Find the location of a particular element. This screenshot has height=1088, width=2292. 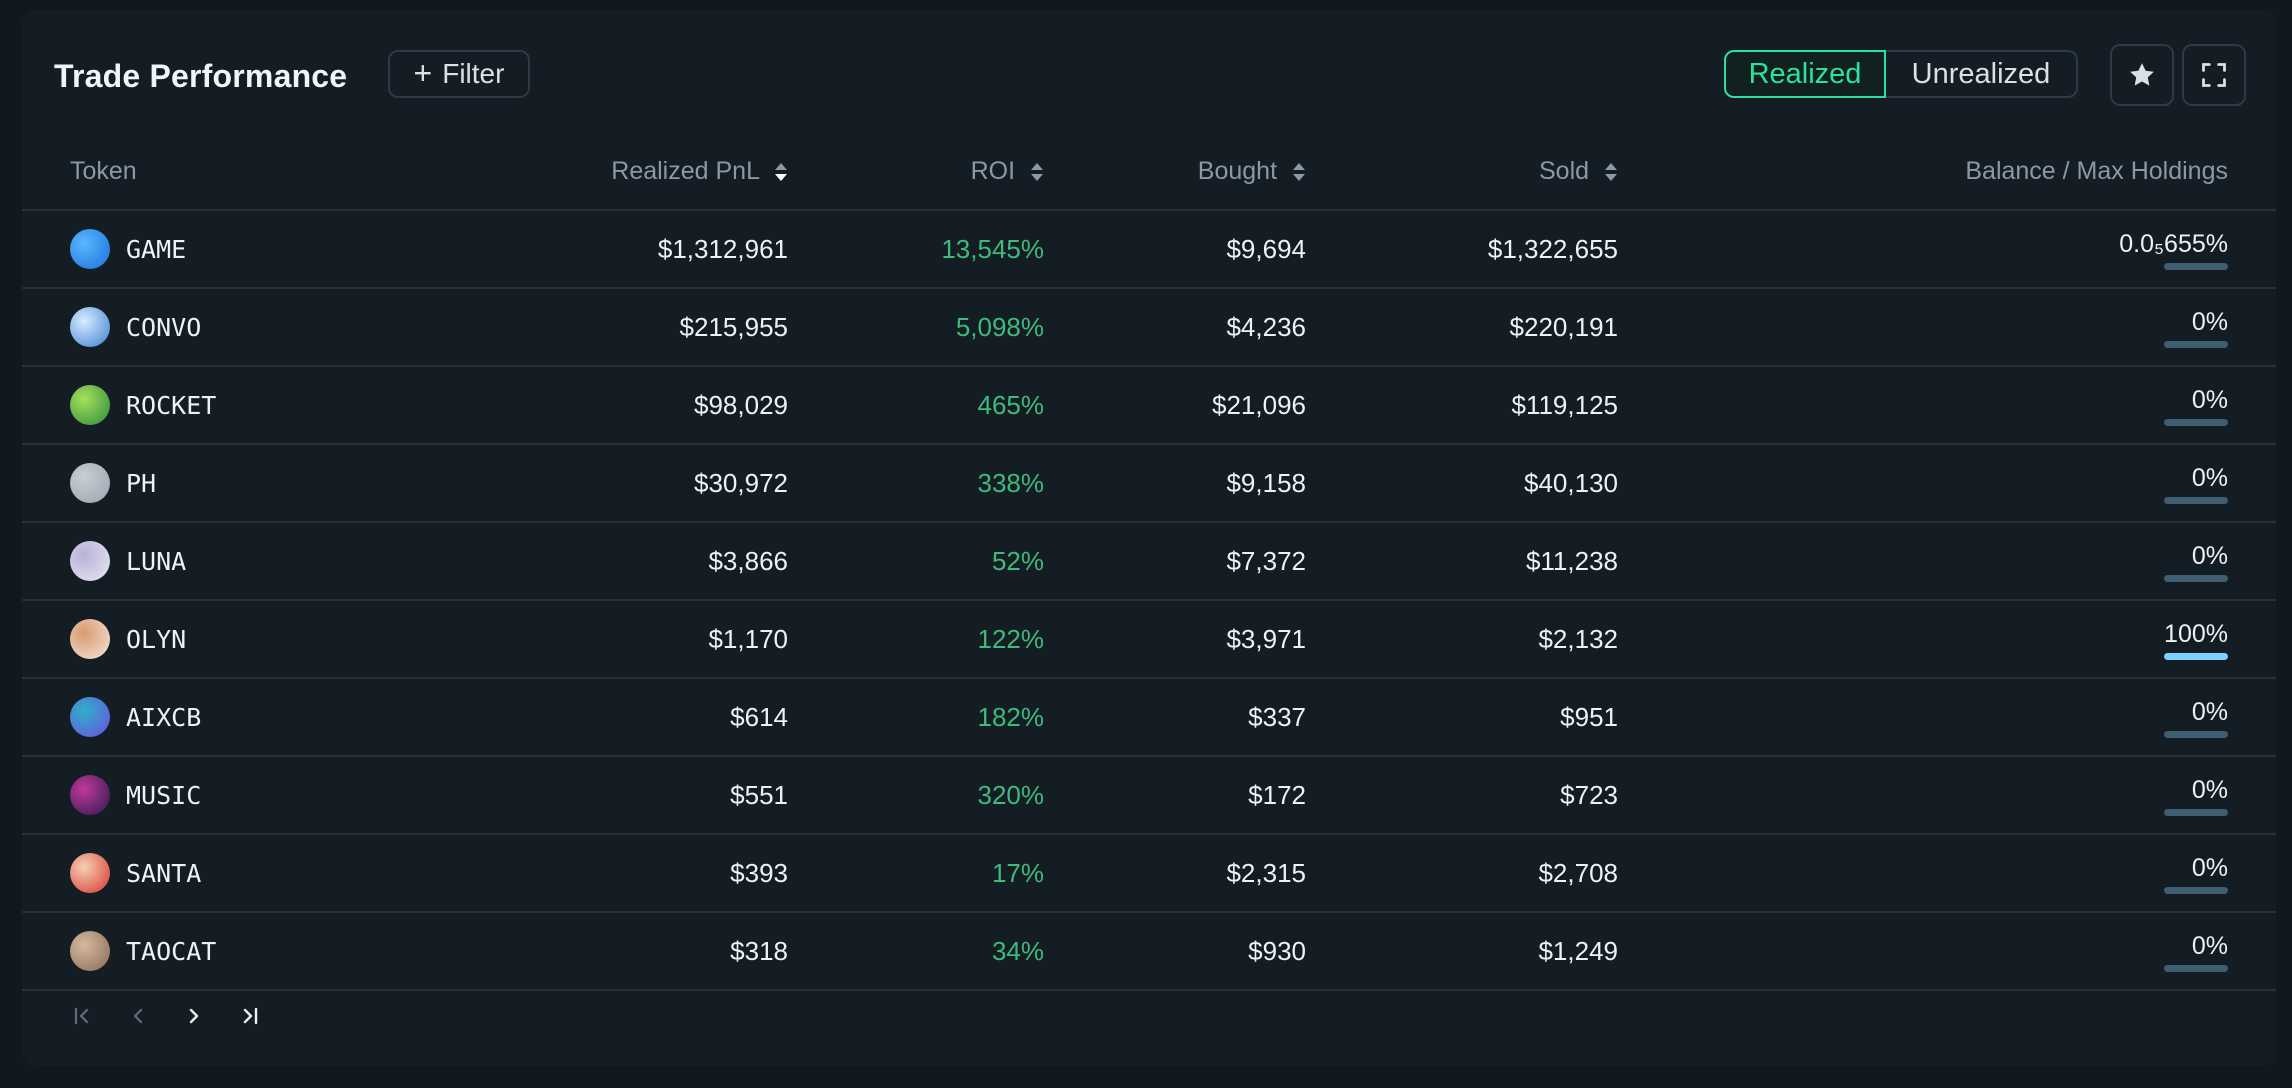

cell-token: SANTA is located at coordinates (212, 873).